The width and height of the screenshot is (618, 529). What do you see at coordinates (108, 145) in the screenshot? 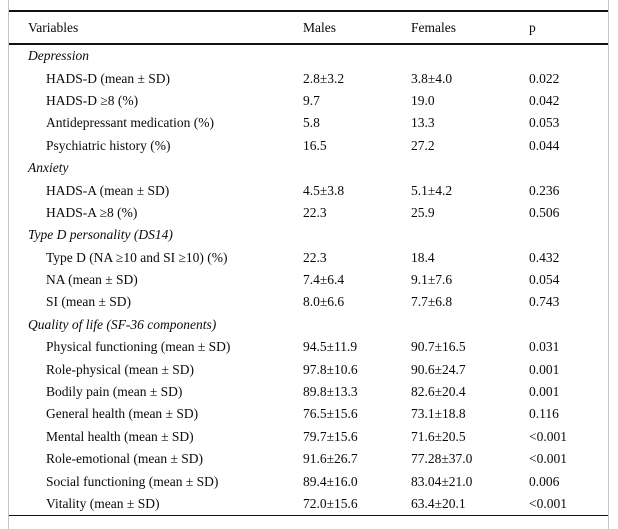
I see `variable-label: Psychiatric history (%)` at bounding box center [108, 145].